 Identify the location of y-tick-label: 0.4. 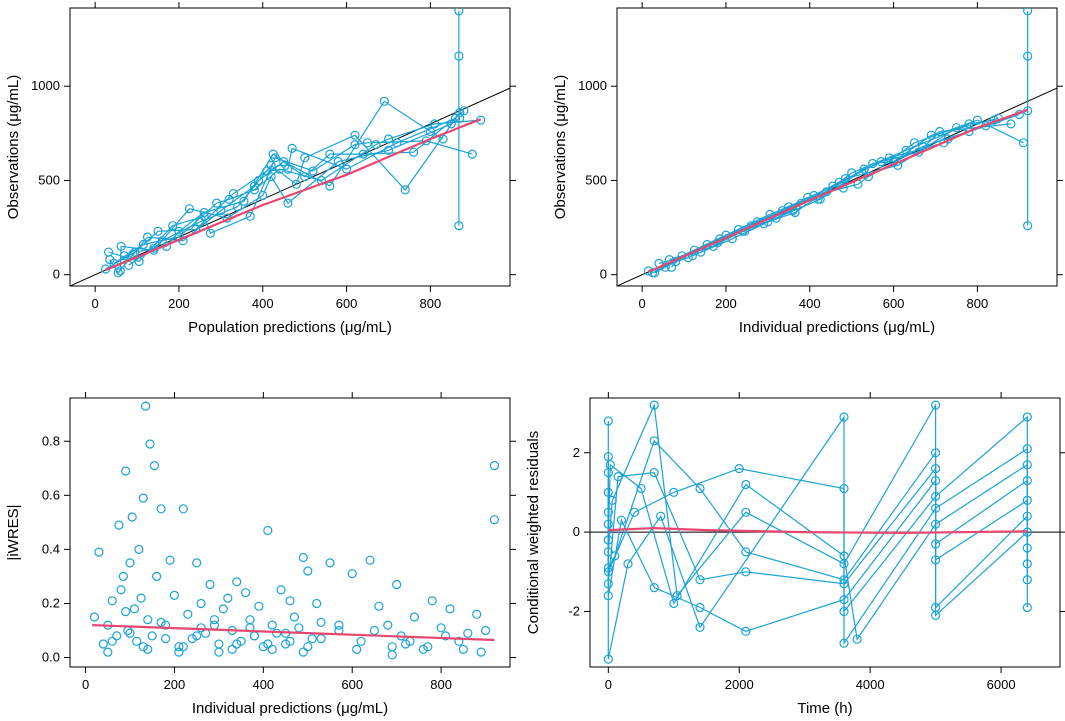
(51, 548).